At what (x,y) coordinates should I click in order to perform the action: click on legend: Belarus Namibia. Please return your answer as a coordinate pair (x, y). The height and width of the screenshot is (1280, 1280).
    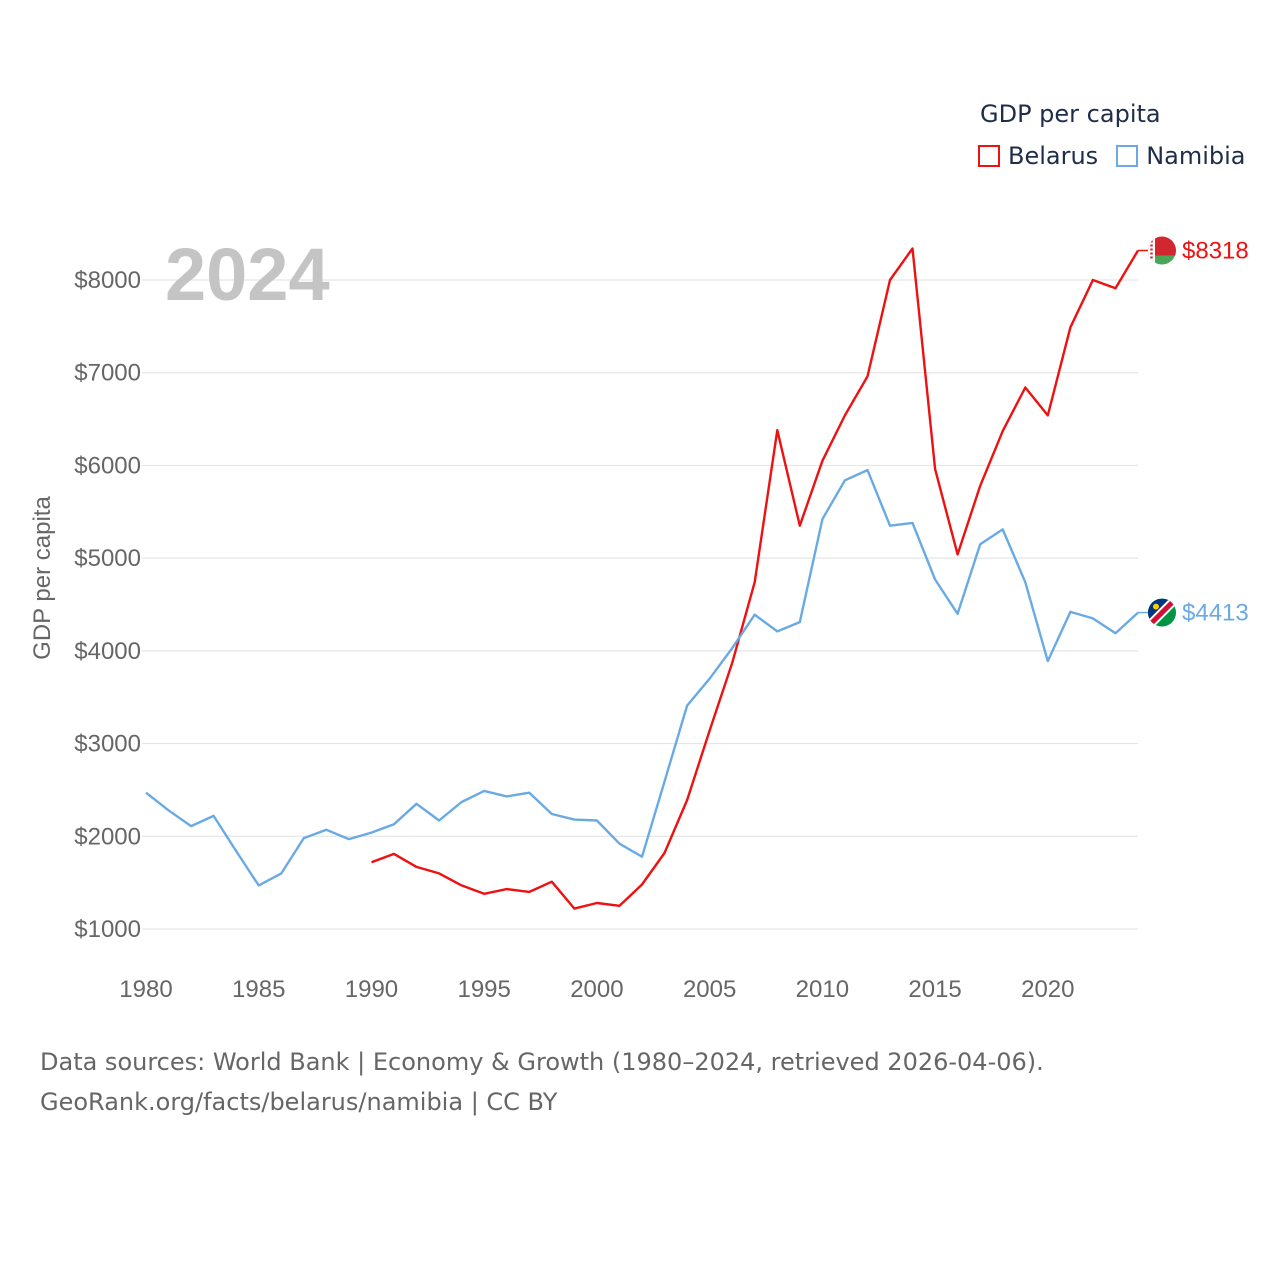
    Looking at the image, I should click on (1121, 156).